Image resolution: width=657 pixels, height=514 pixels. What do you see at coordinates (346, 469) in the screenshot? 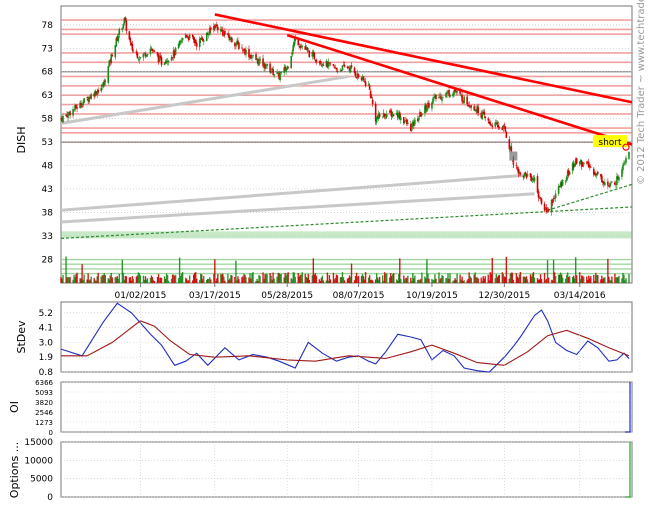
I see `options-plot-area` at bounding box center [346, 469].